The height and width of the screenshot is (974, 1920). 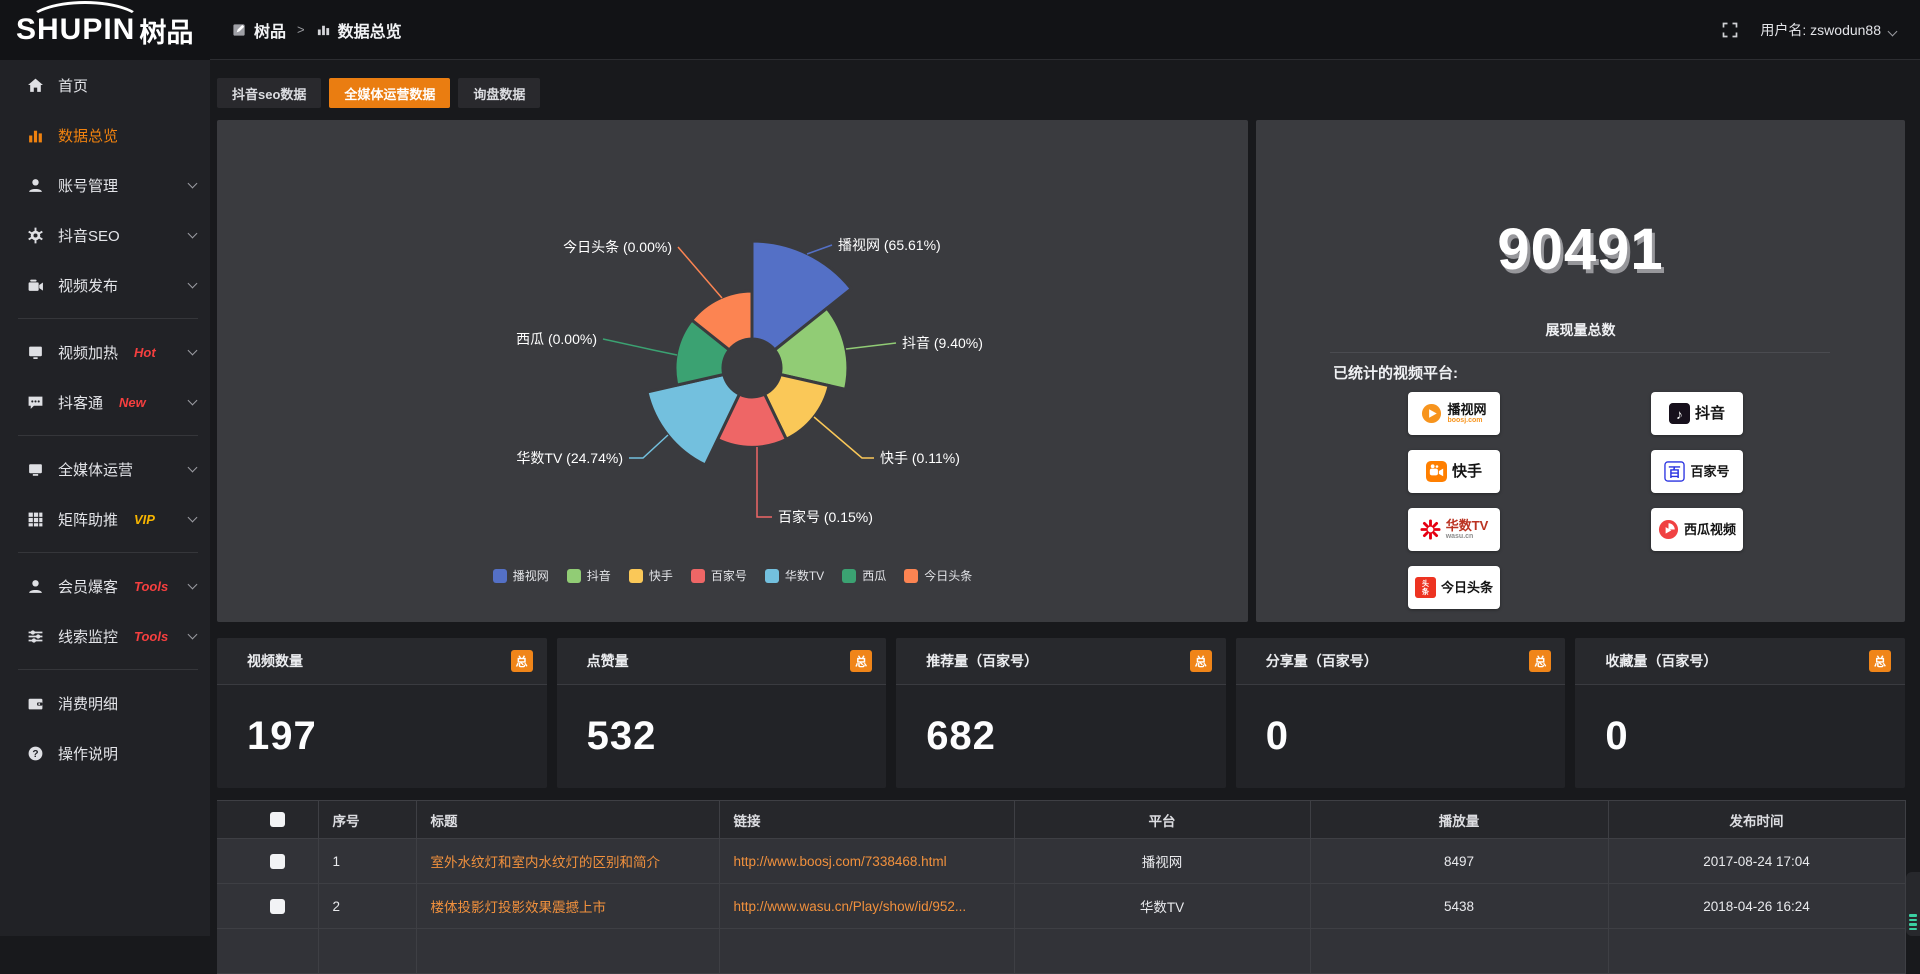 What do you see at coordinates (1467, 588) in the screenshot?
I see `platform-name: 今日头条` at bounding box center [1467, 588].